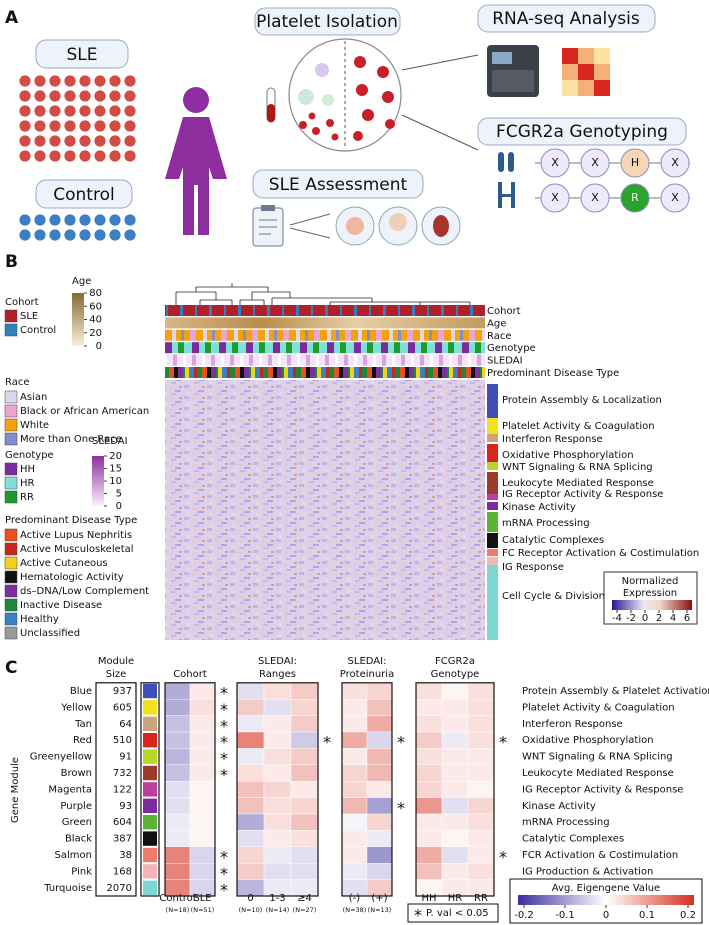 This screenshot has height=925, width=709. What do you see at coordinates (606, 888) in the screenshot?
I see `legend-title: Avg. Eigengene Value` at bounding box center [606, 888].